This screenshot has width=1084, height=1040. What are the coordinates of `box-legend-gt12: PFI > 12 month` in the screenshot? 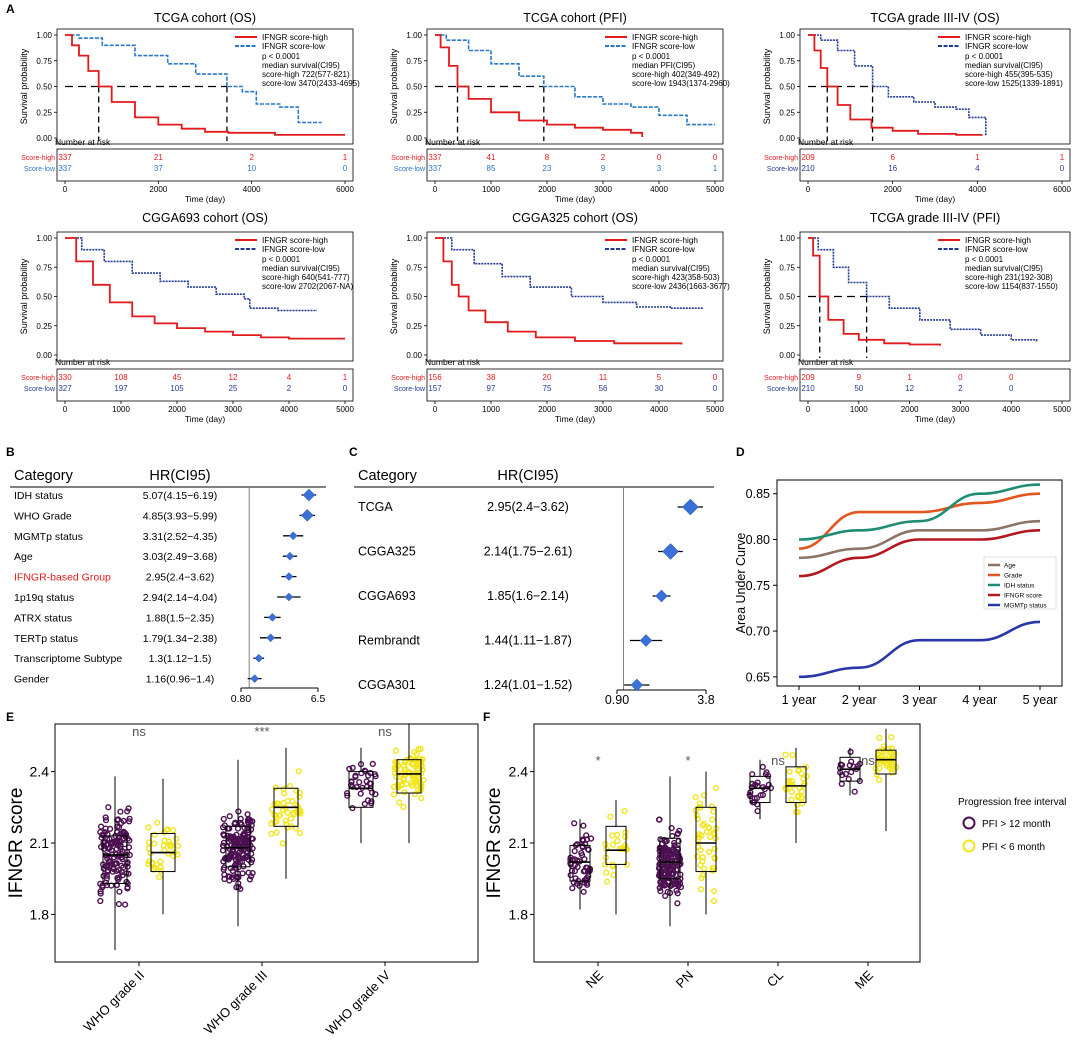 It's located at (1016, 824).